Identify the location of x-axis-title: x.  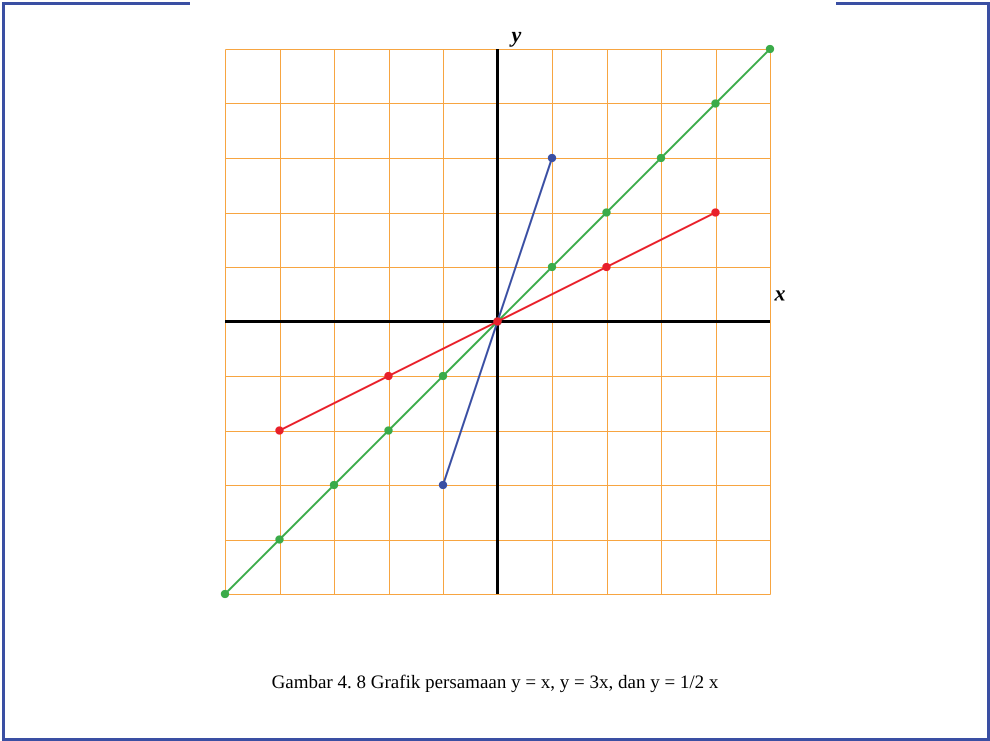
(780, 293).